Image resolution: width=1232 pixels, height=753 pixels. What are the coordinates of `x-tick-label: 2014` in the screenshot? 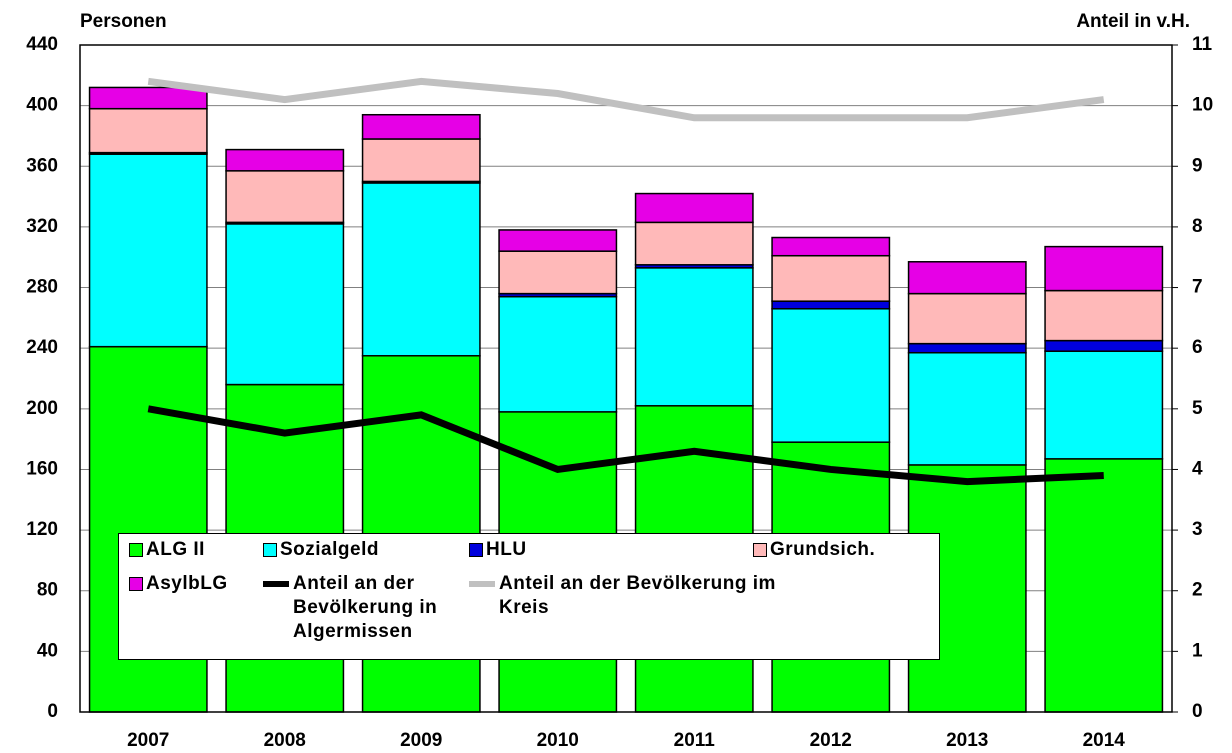 It's located at (1104, 740).